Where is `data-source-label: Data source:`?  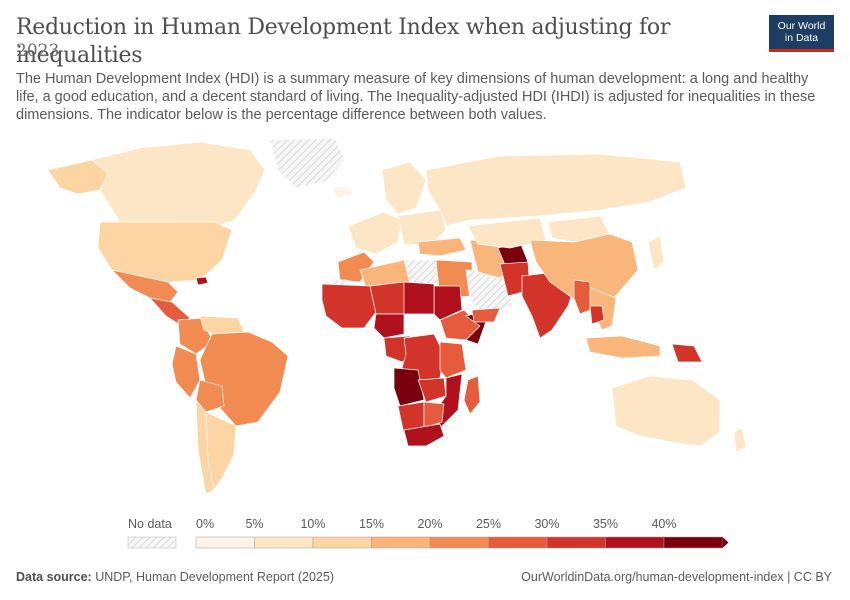
data-source-label: Data source: is located at coordinates (54, 577).